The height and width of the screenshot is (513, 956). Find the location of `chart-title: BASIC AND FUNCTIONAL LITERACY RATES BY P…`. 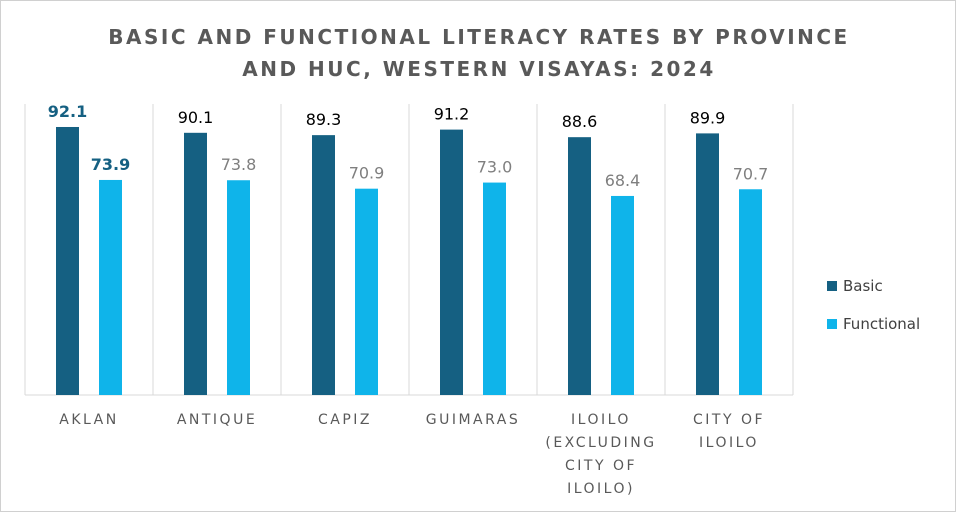

chart-title: BASIC AND FUNCTIONAL LITERACY RATES BY P… is located at coordinates (479, 53).